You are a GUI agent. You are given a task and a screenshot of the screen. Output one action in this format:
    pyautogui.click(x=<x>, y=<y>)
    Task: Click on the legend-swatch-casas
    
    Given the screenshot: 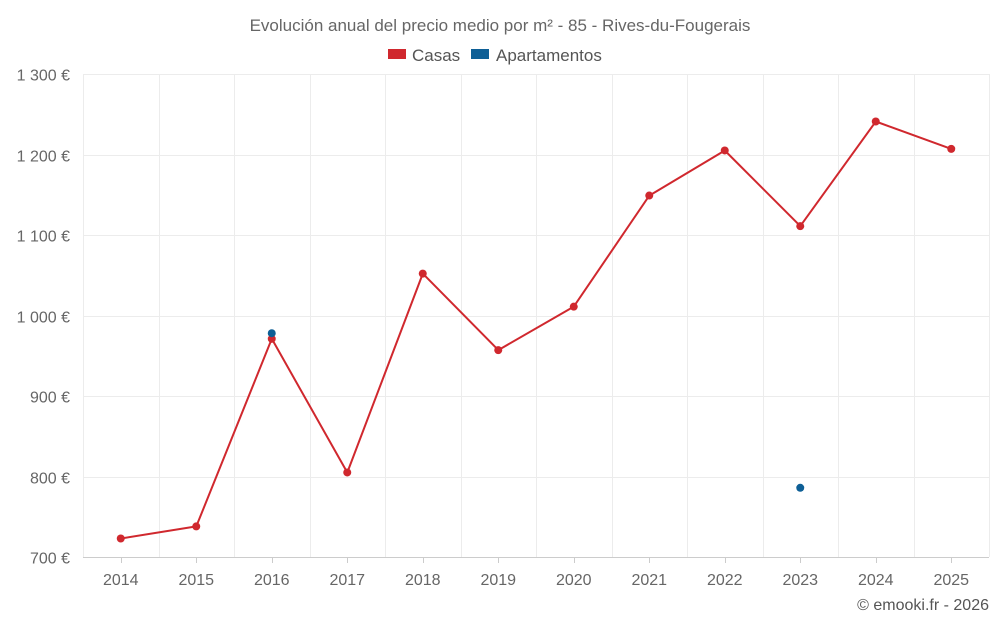 What is the action you would take?
    pyautogui.click(x=397, y=54)
    